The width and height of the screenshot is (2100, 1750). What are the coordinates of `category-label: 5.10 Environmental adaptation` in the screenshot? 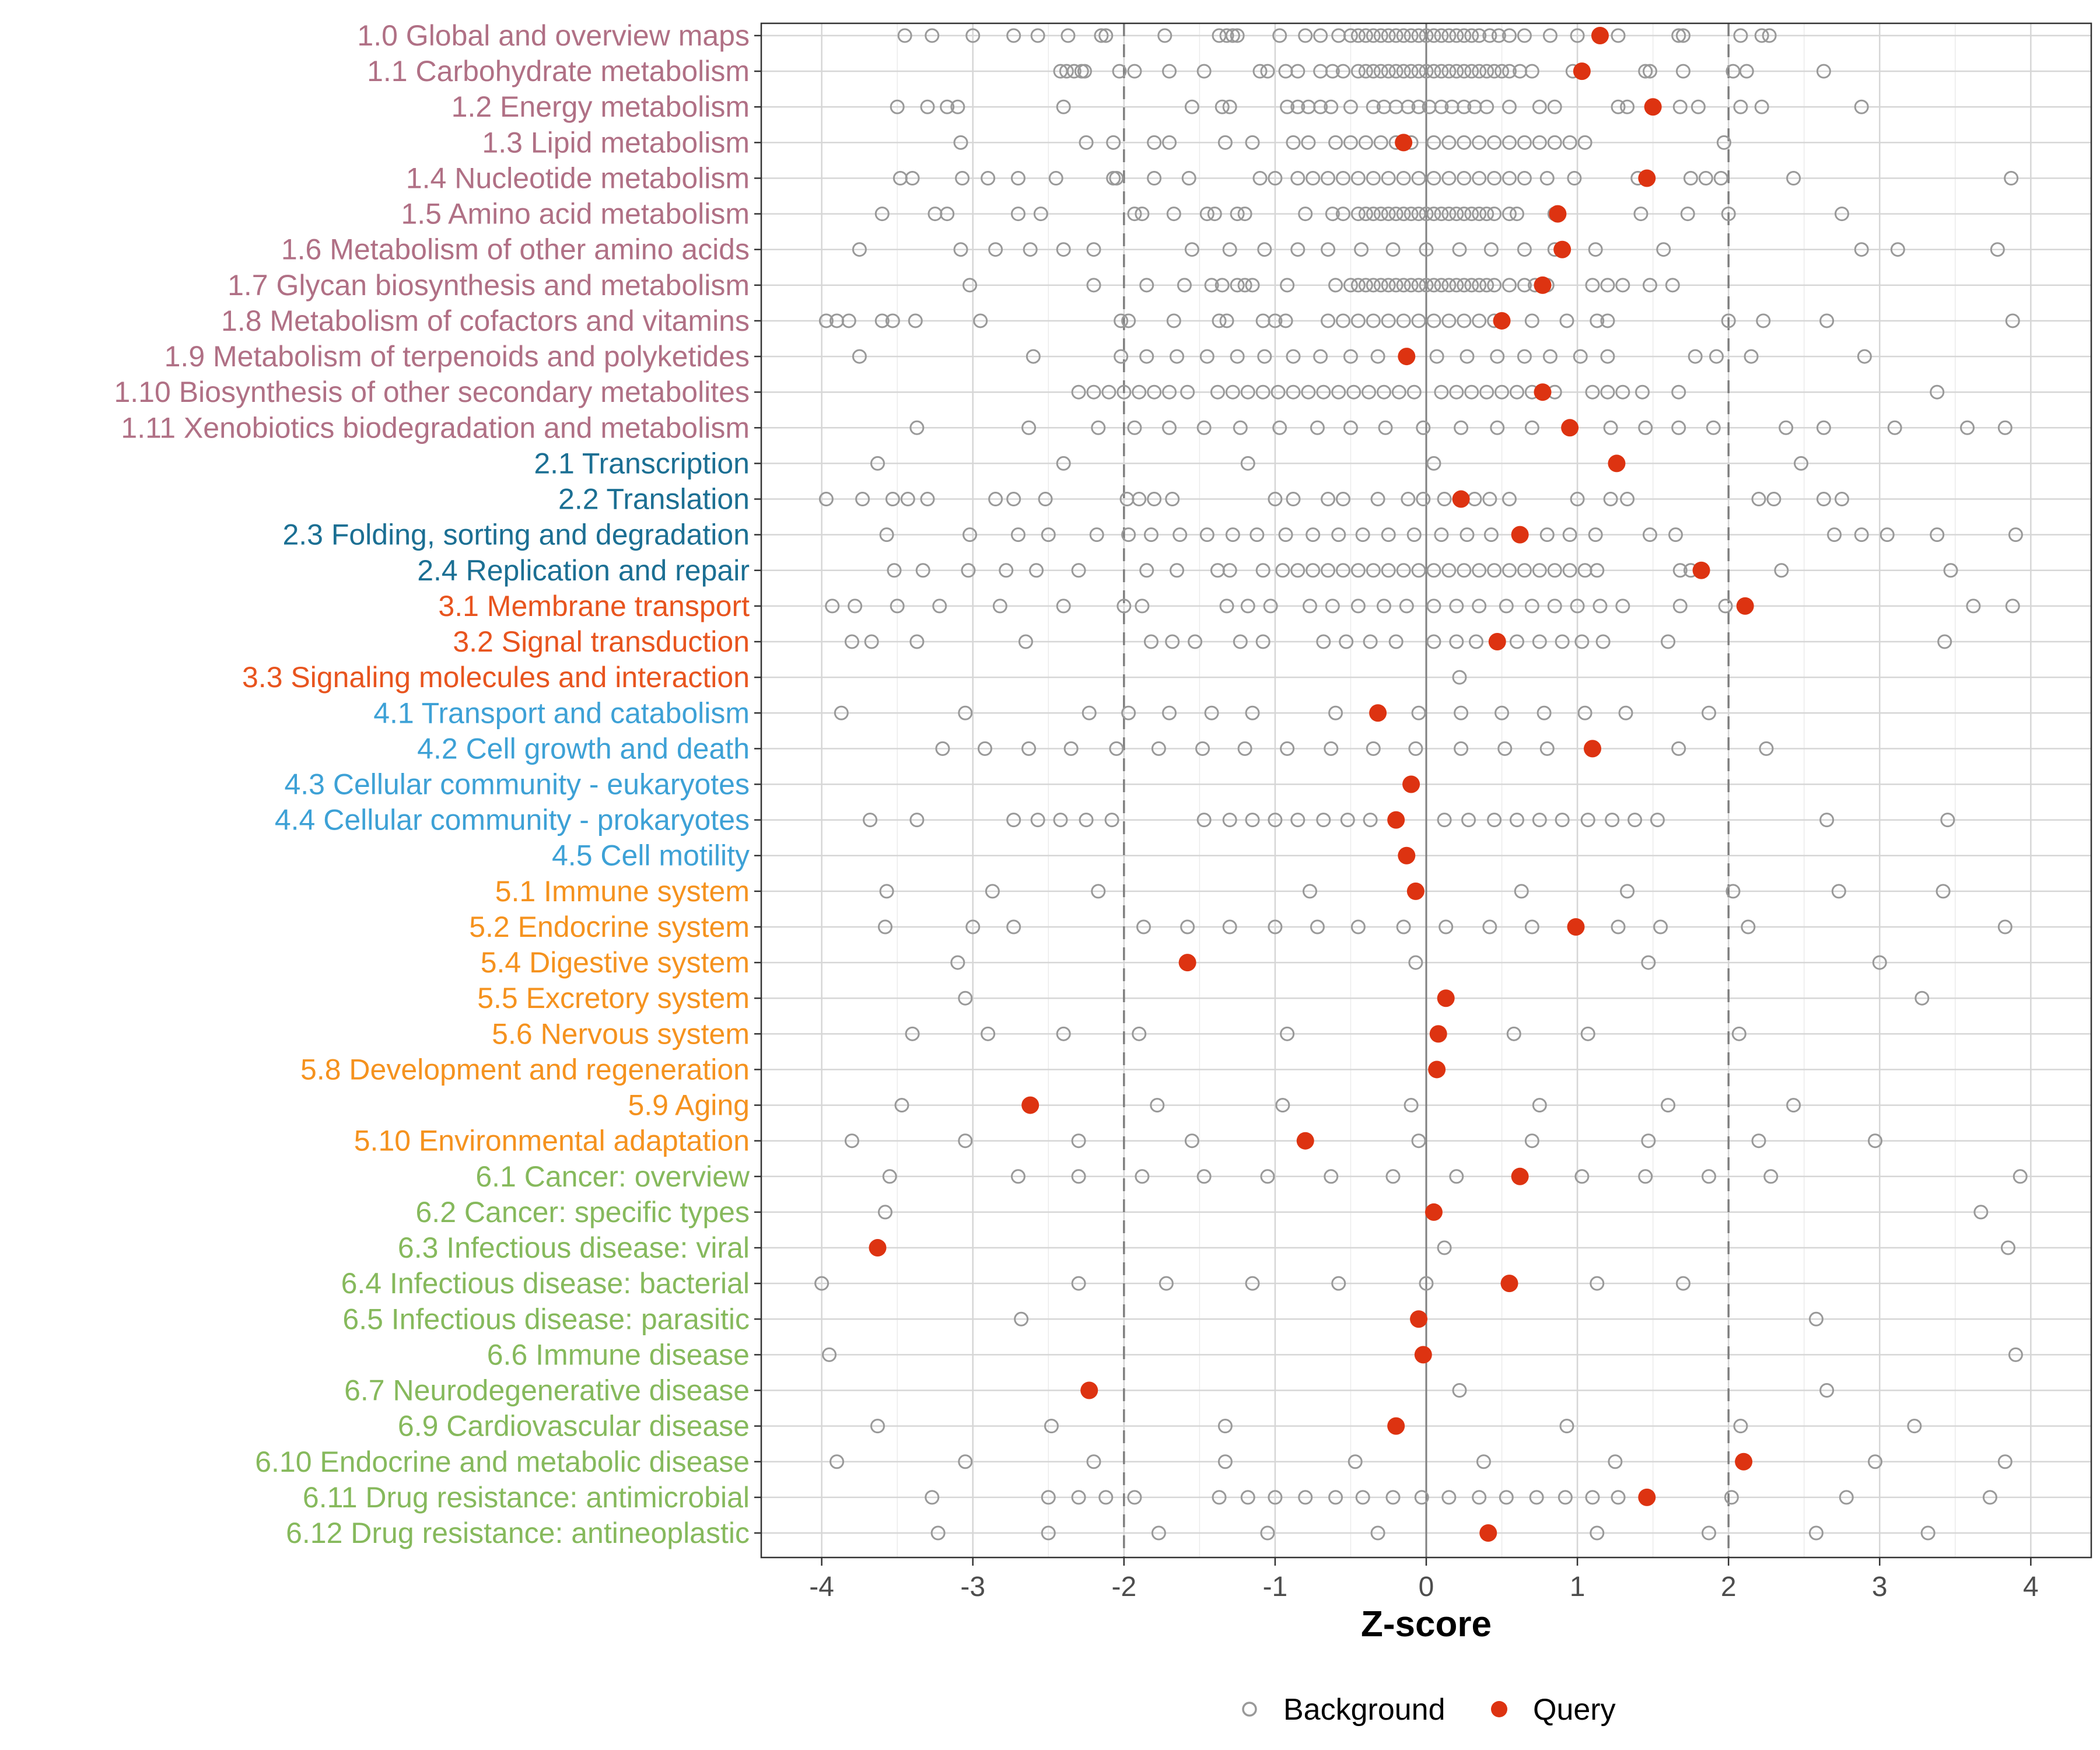 It's located at (552, 1141).